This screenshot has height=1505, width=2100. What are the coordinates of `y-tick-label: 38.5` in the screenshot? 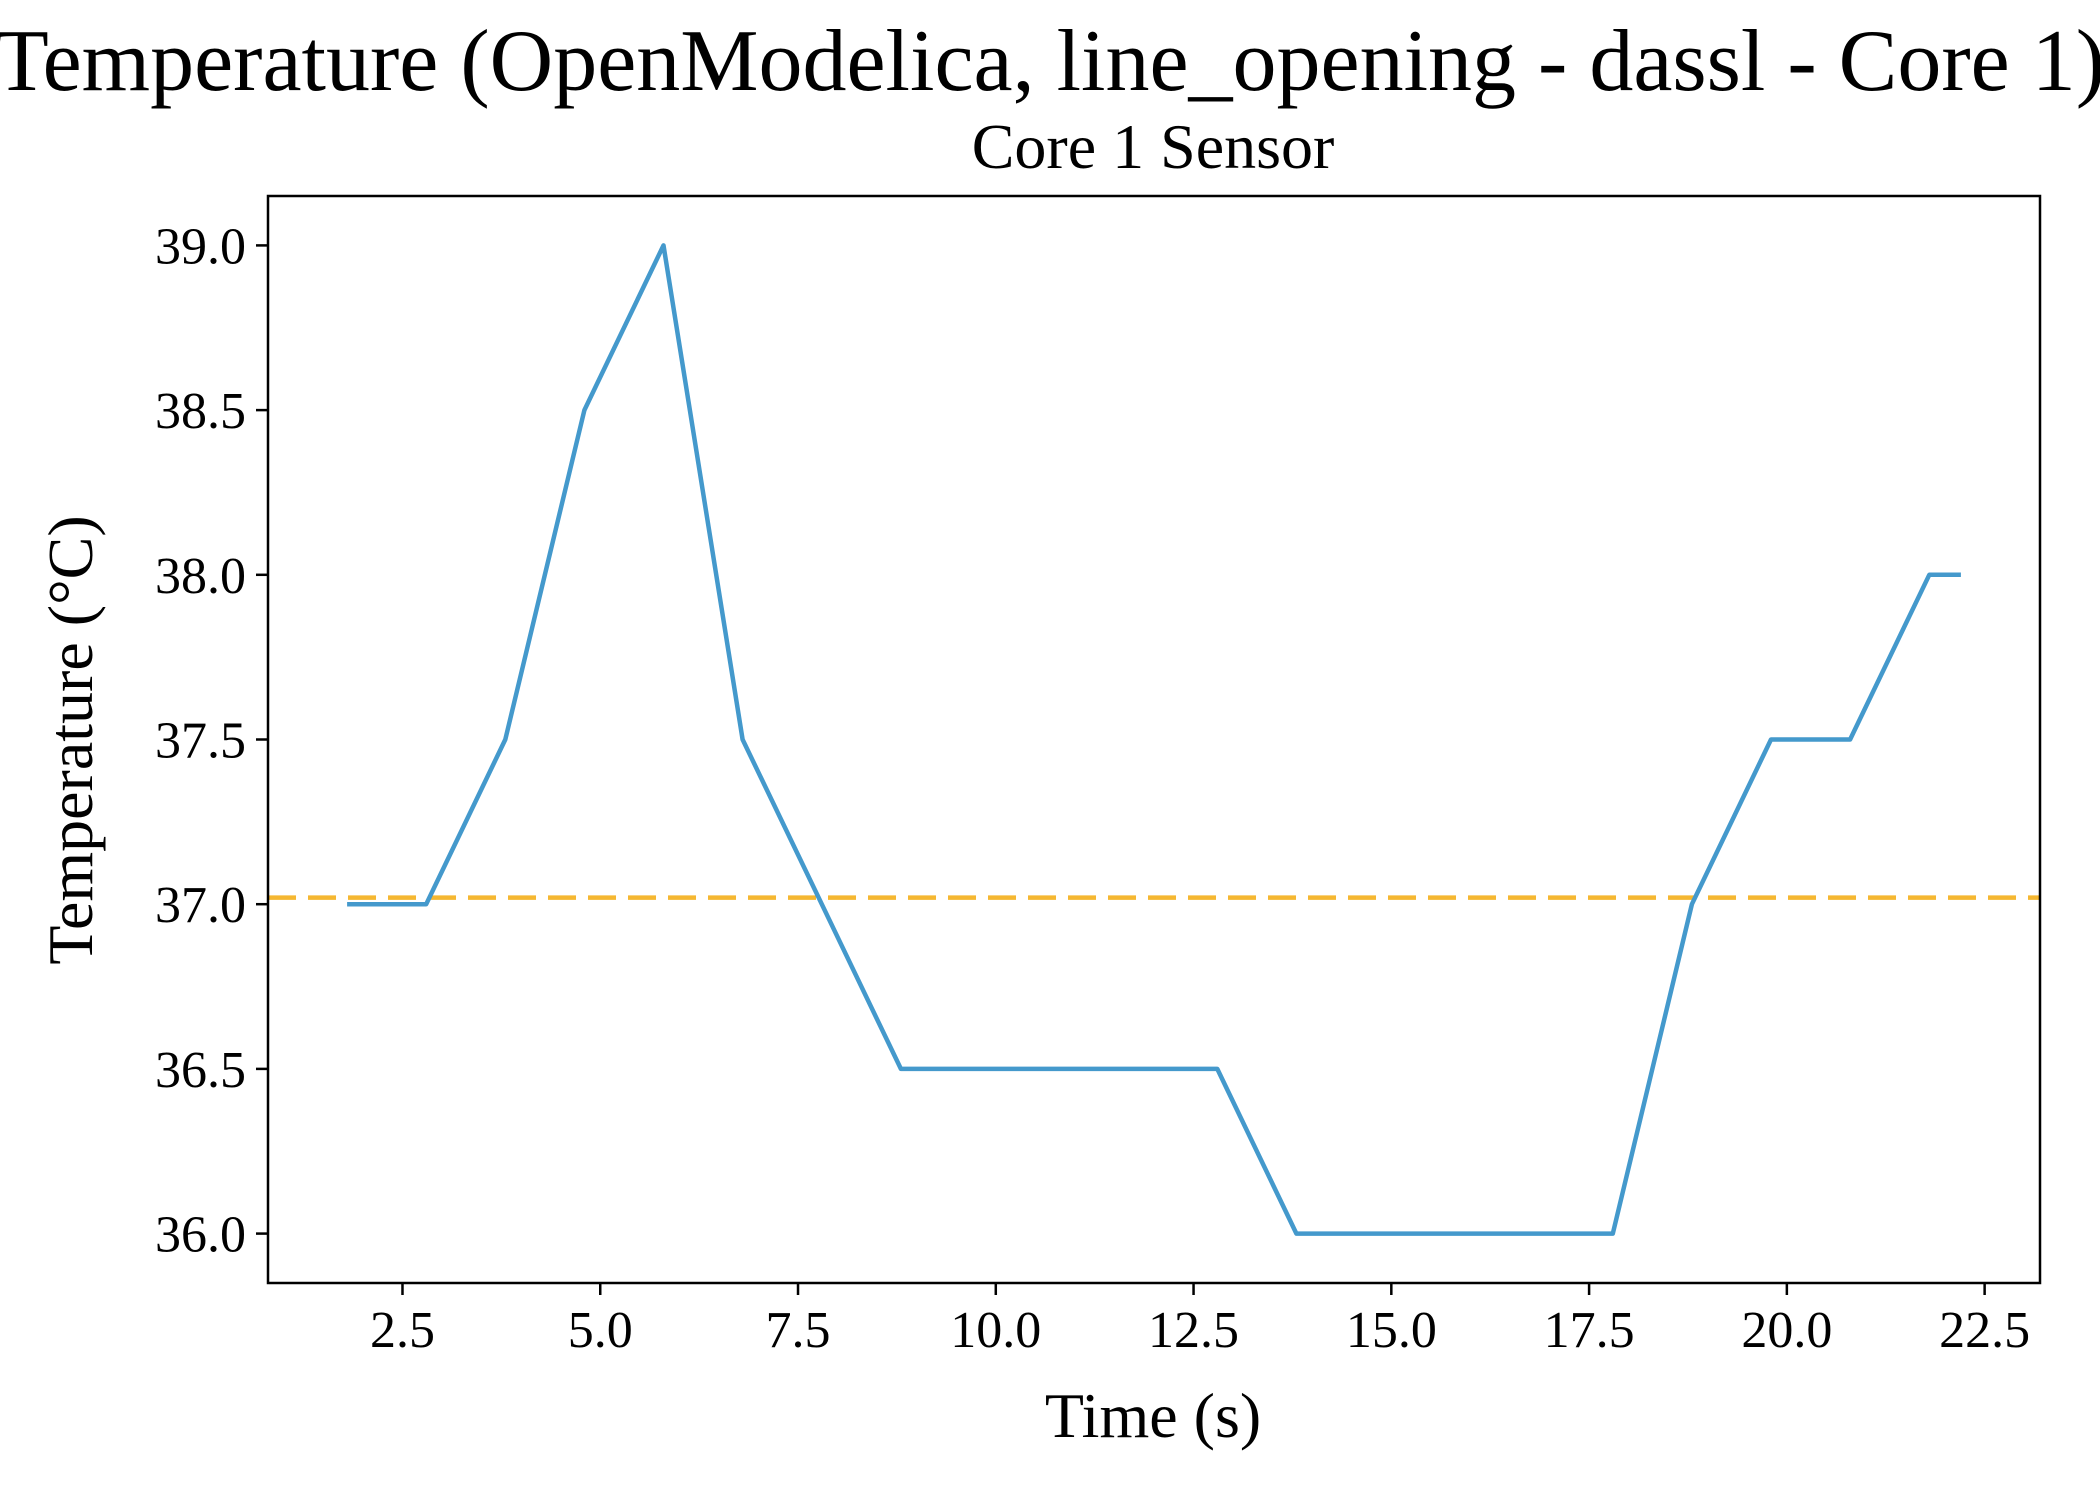 It's located at (200, 411).